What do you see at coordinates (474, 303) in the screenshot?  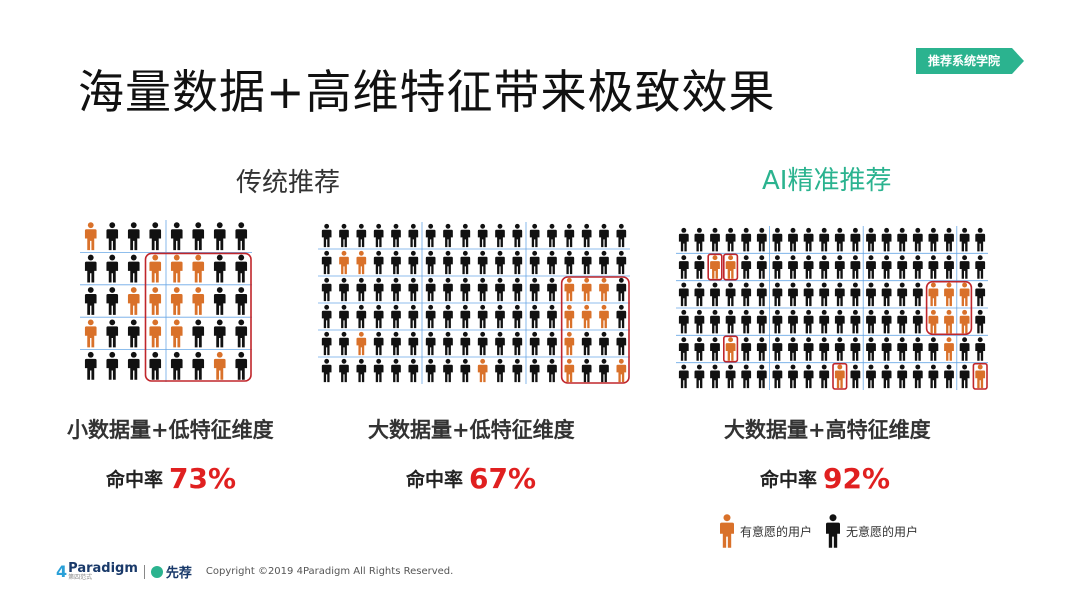 I see `crowd-panel-bigdata` at bounding box center [474, 303].